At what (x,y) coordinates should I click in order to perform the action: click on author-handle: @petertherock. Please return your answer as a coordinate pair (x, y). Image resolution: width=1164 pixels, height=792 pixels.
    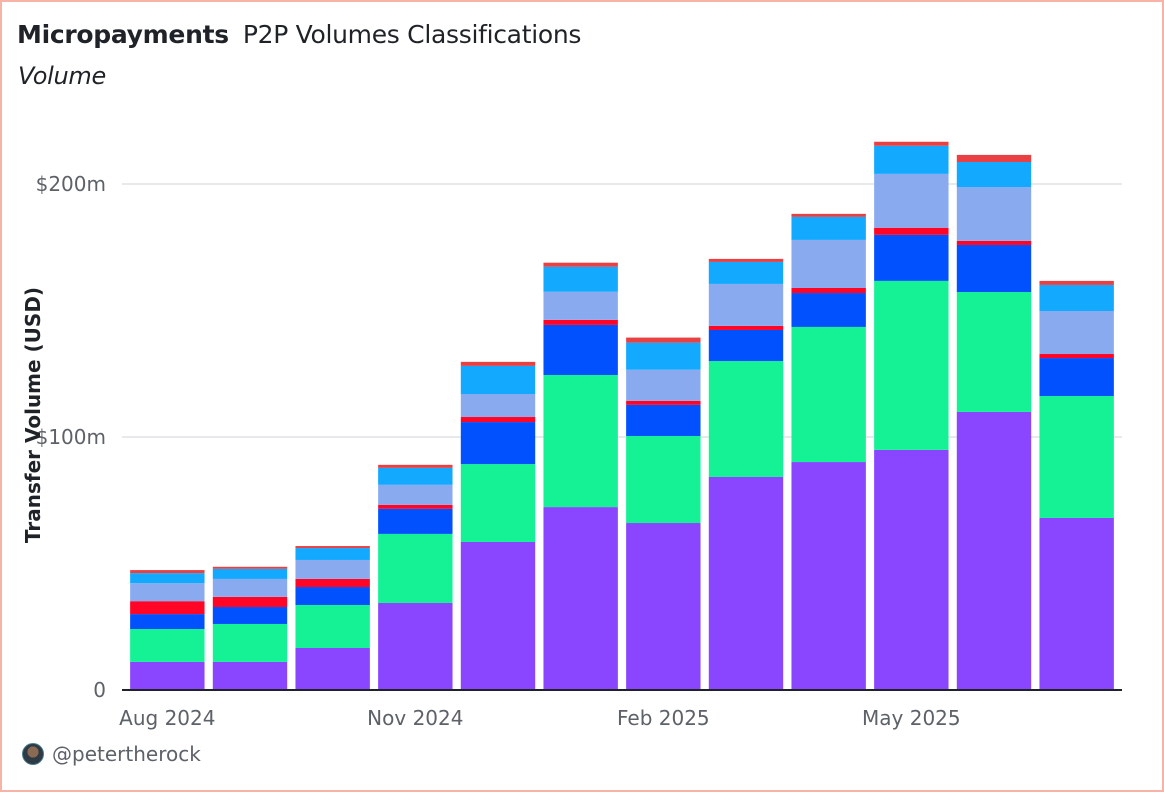
    Looking at the image, I should click on (126, 754).